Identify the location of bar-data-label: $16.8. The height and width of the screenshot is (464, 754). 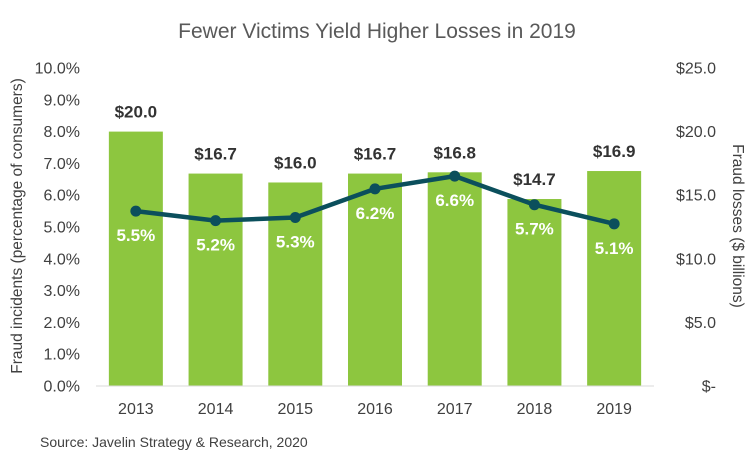
(454, 152).